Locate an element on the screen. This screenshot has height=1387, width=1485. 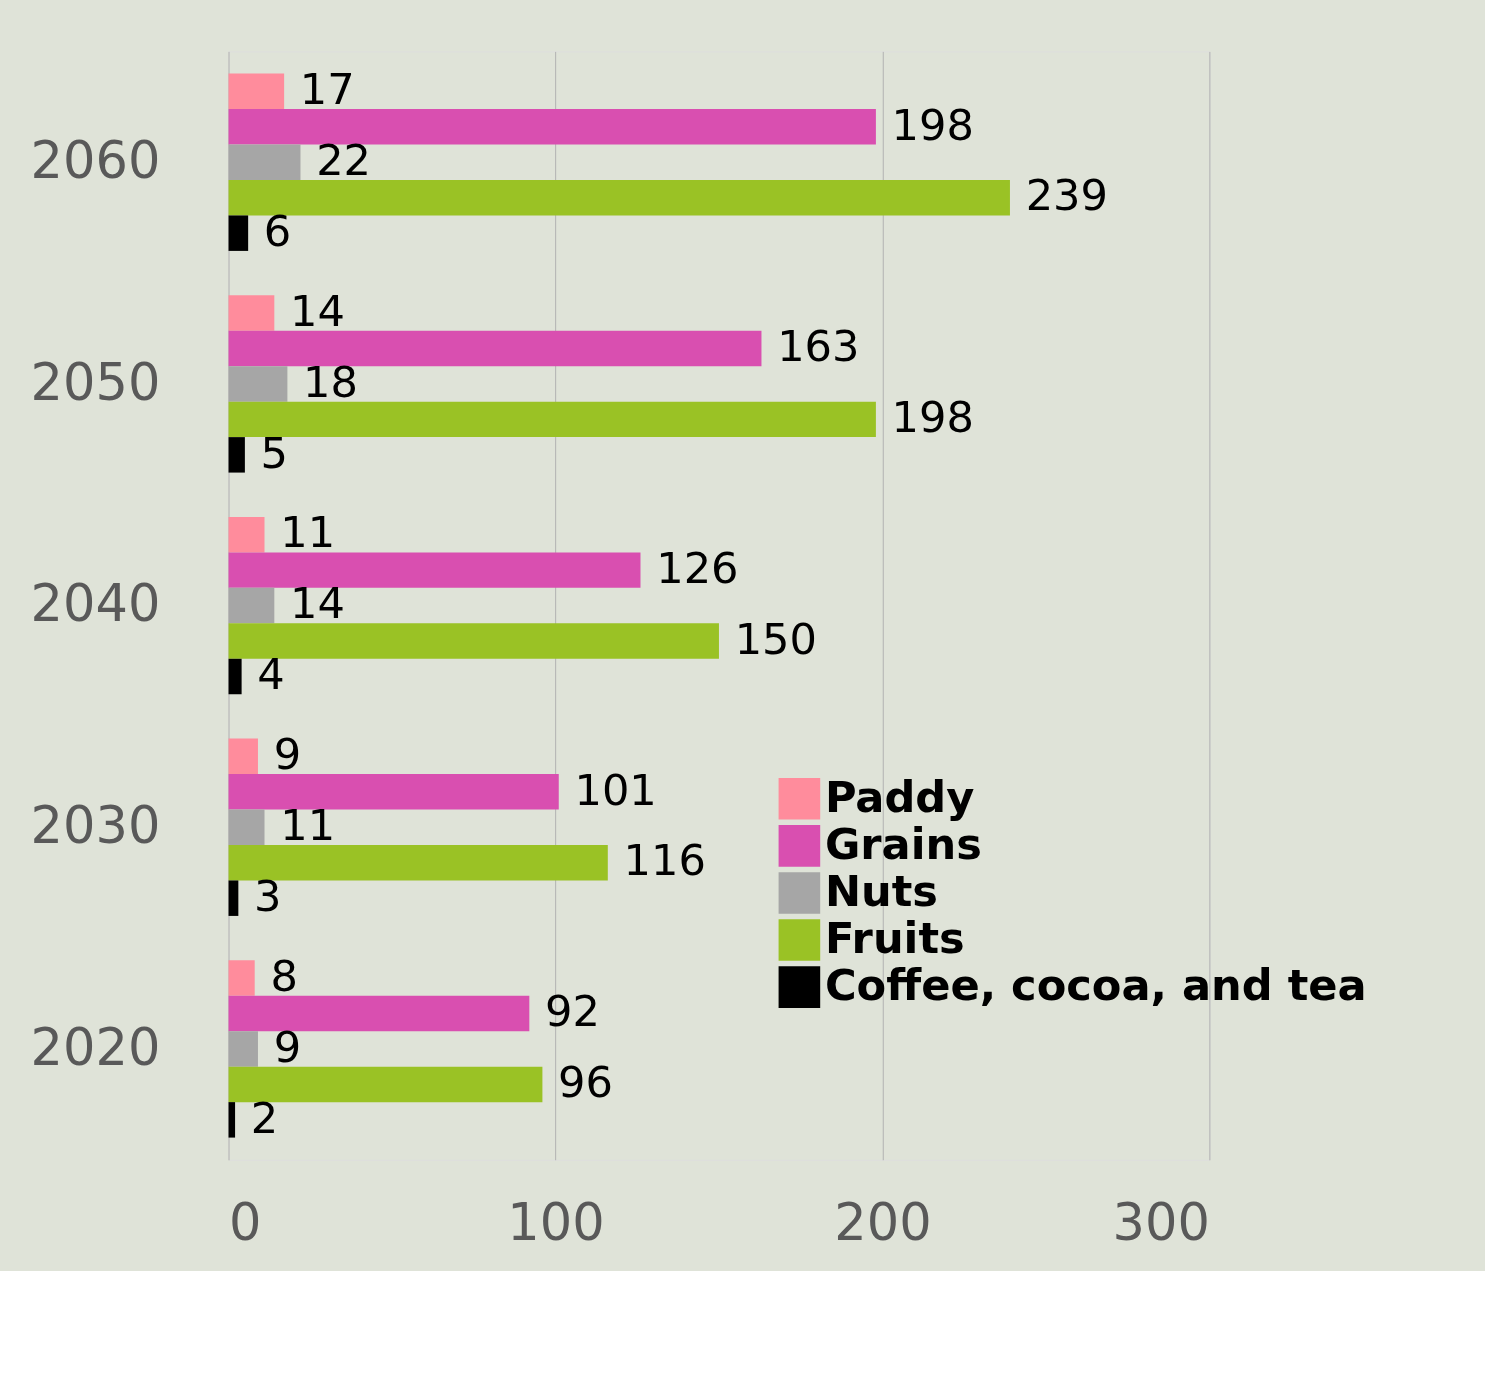
y-tick-label: 2040 is located at coordinates (95, 604).